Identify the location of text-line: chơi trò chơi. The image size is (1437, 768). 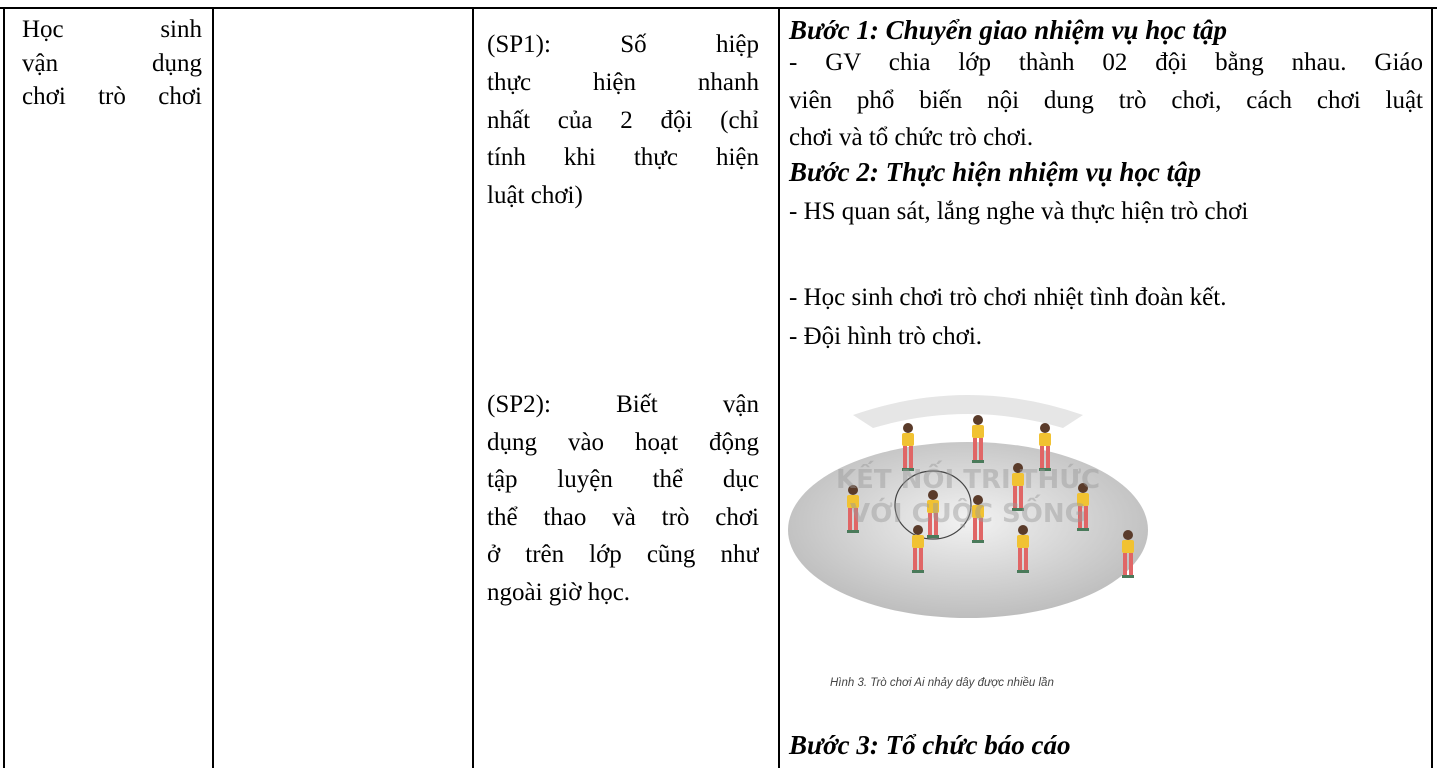
(112, 96).